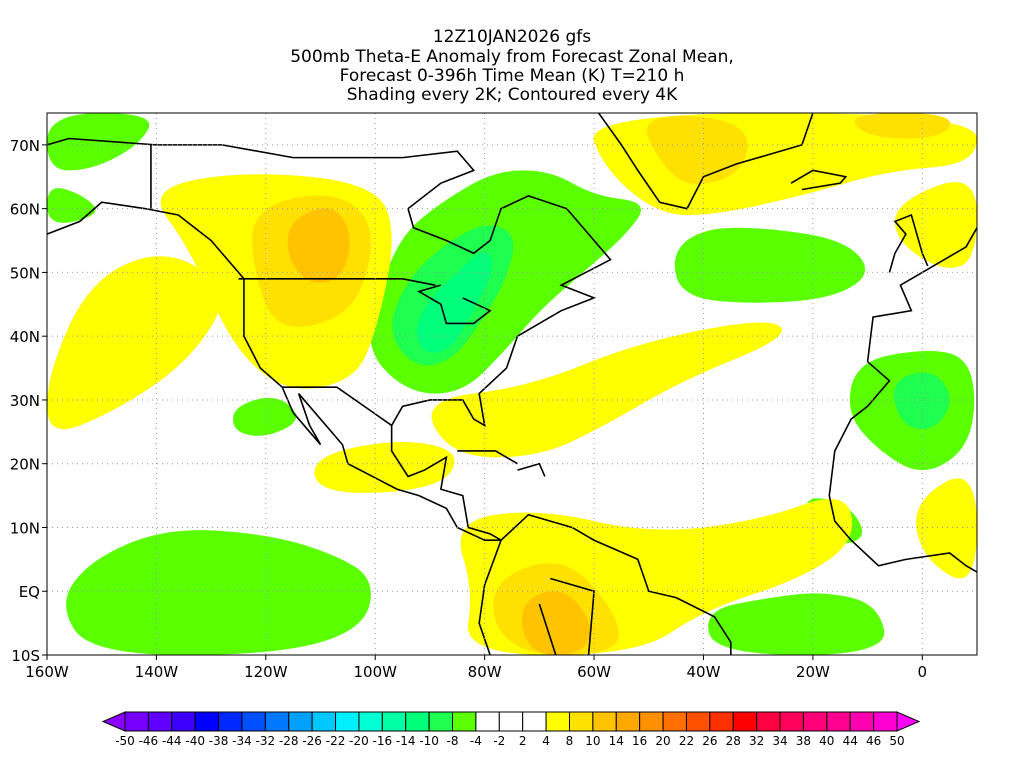 This screenshot has width=1024, height=768. Describe the element at coordinates (125, 741) in the screenshot. I see `colorbar-label: -50` at that location.